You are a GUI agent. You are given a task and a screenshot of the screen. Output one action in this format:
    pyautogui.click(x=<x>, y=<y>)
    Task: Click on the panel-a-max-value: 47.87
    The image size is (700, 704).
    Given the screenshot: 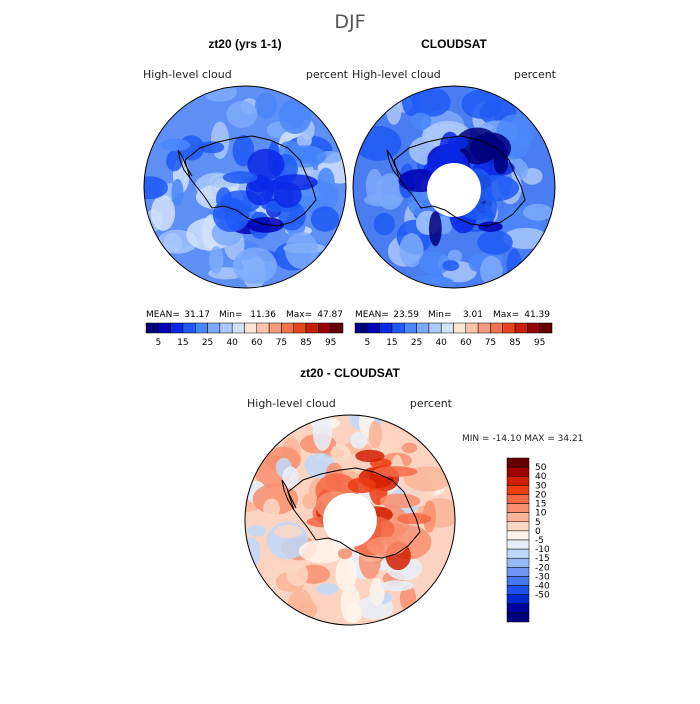 What is the action you would take?
    pyautogui.click(x=330, y=315)
    